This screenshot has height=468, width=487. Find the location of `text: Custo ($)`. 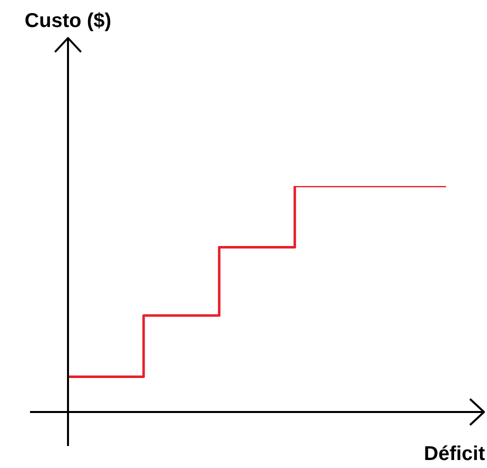

text: Custo ($) is located at coordinates (68, 21).